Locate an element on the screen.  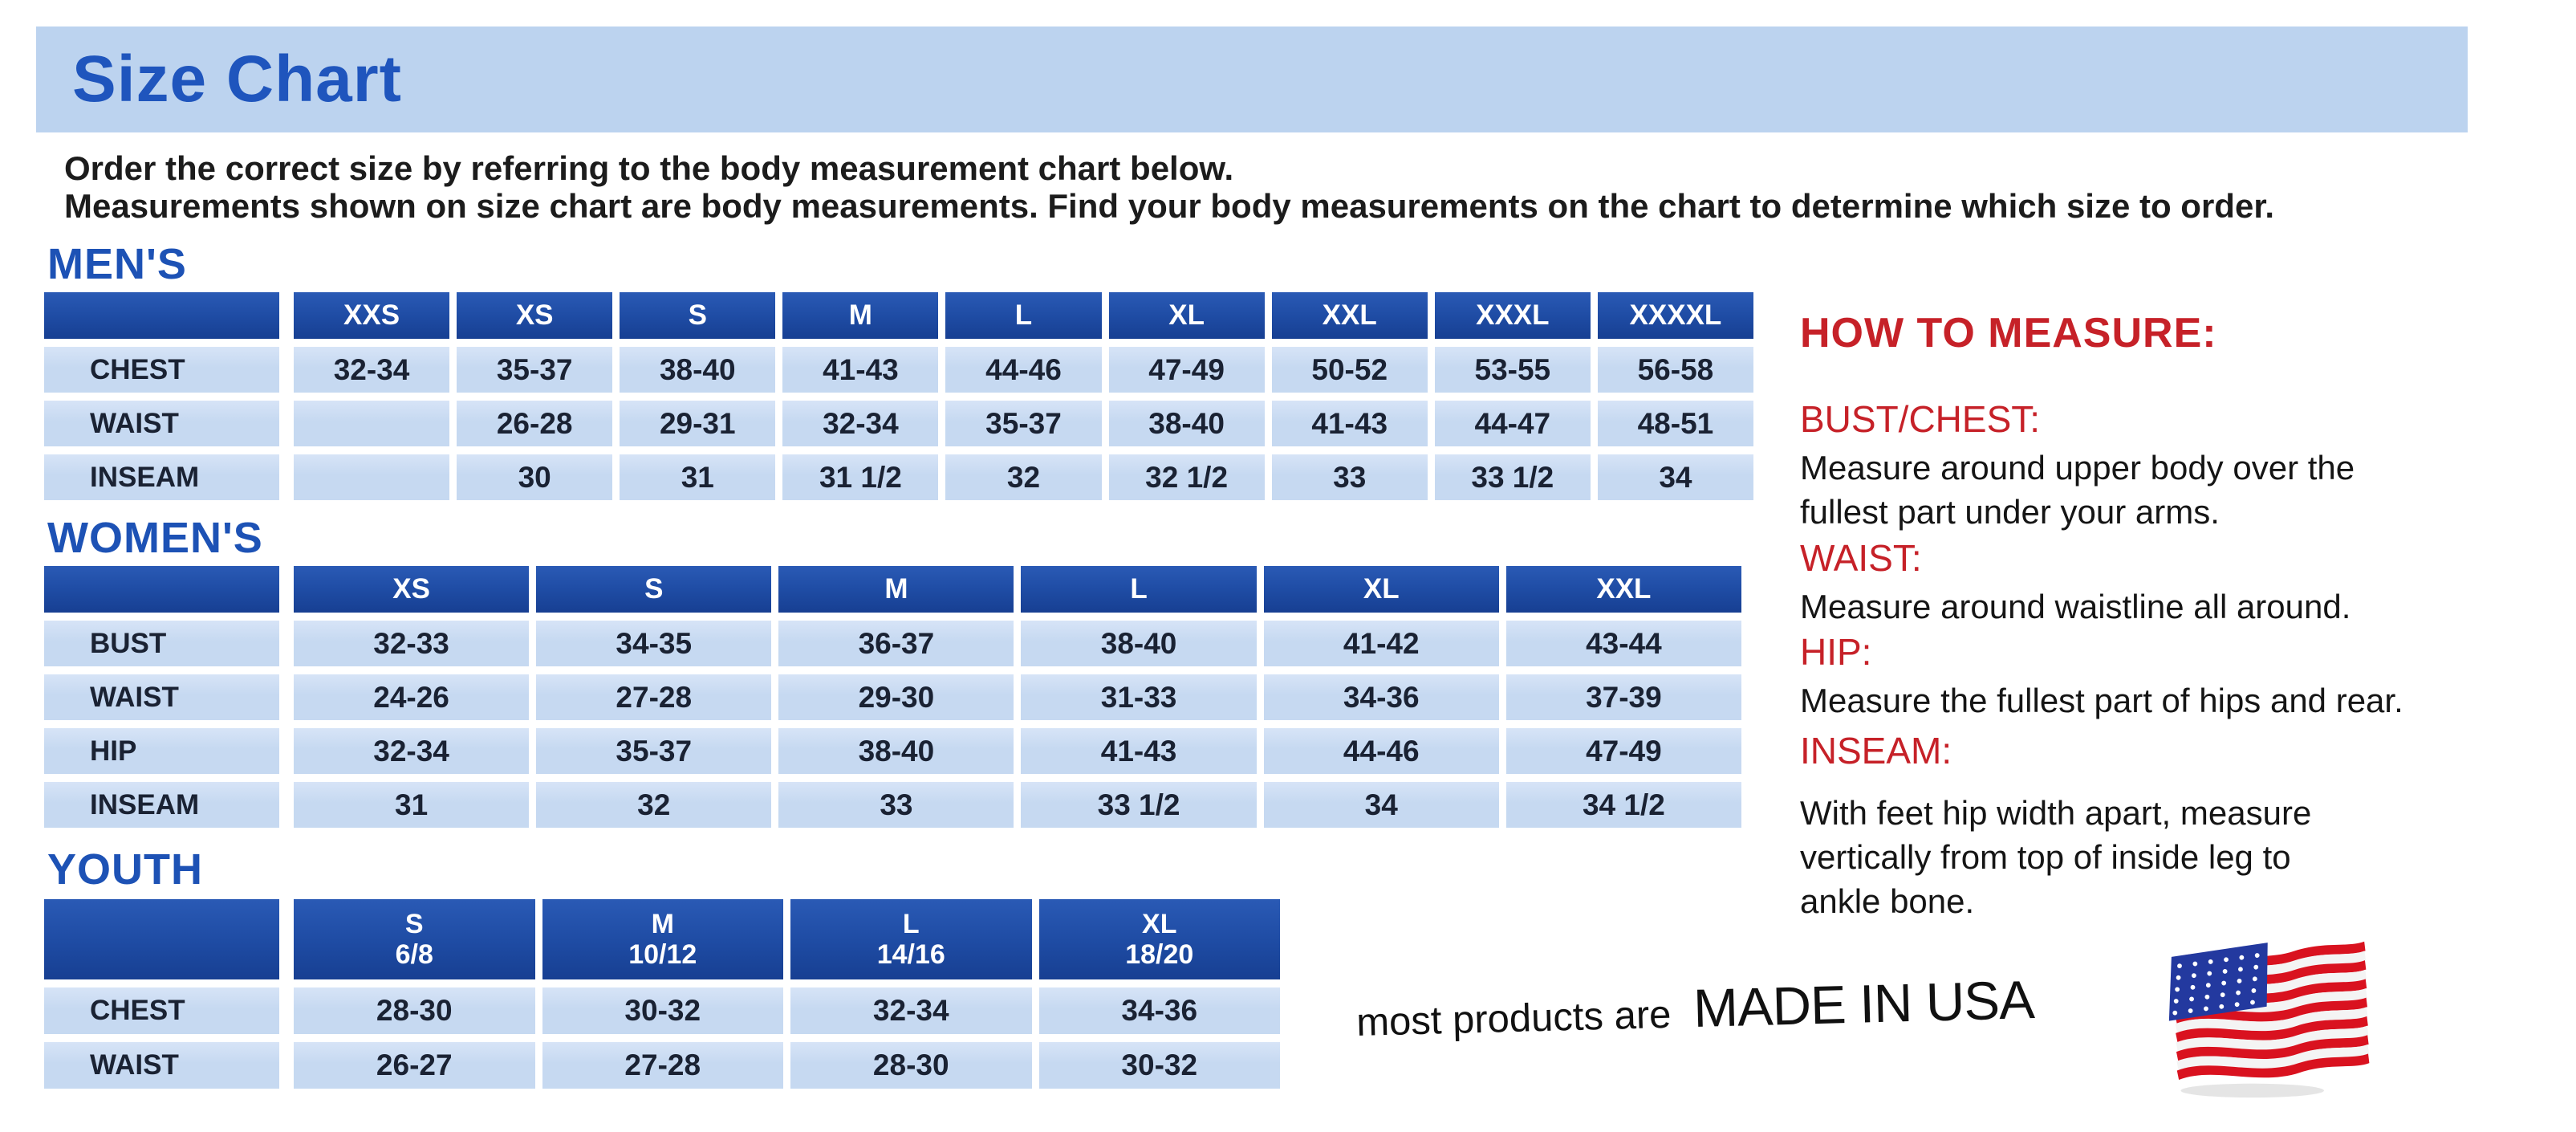
womens-cell: 29-30 is located at coordinates (896, 697).